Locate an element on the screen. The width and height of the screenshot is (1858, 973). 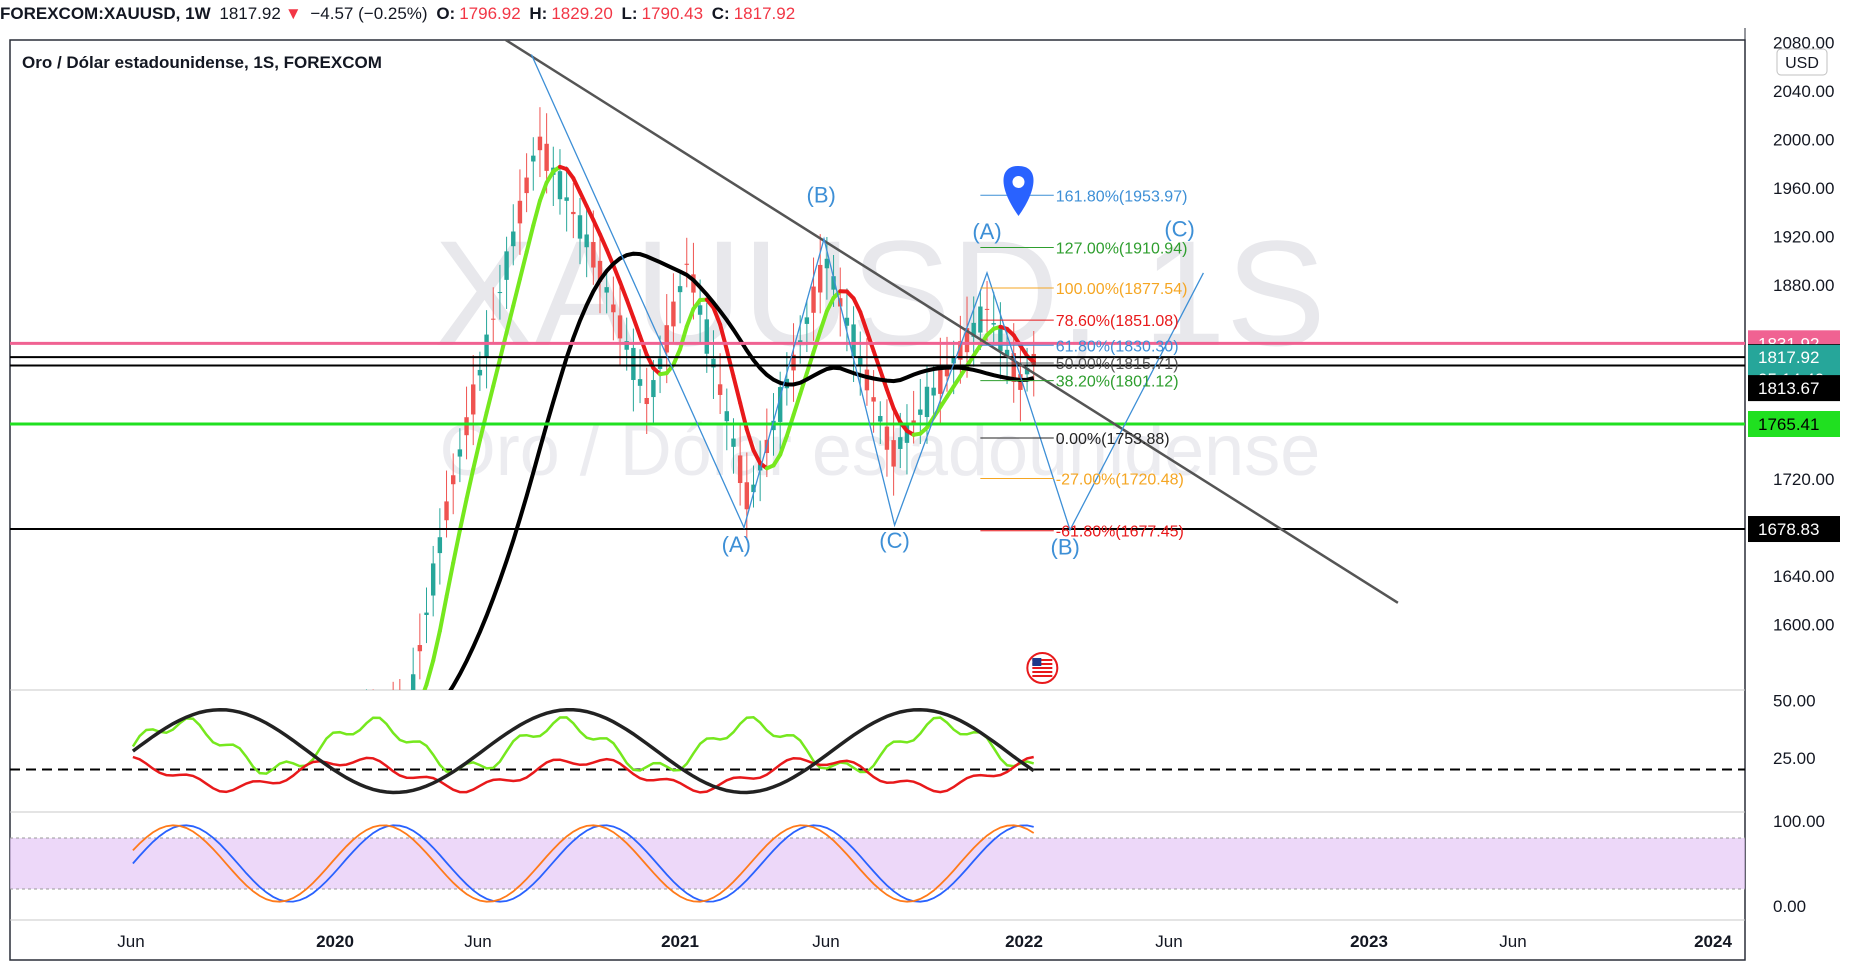
y-tick-label: 2120.00 is located at coordinates (1803, 2).